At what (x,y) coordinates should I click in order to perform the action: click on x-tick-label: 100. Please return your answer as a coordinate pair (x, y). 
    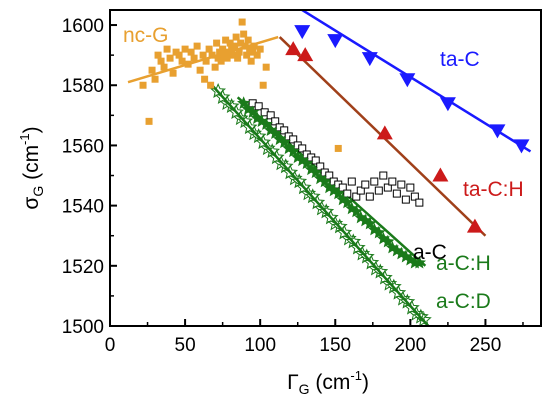
    Looking at the image, I should click on (260, 345).